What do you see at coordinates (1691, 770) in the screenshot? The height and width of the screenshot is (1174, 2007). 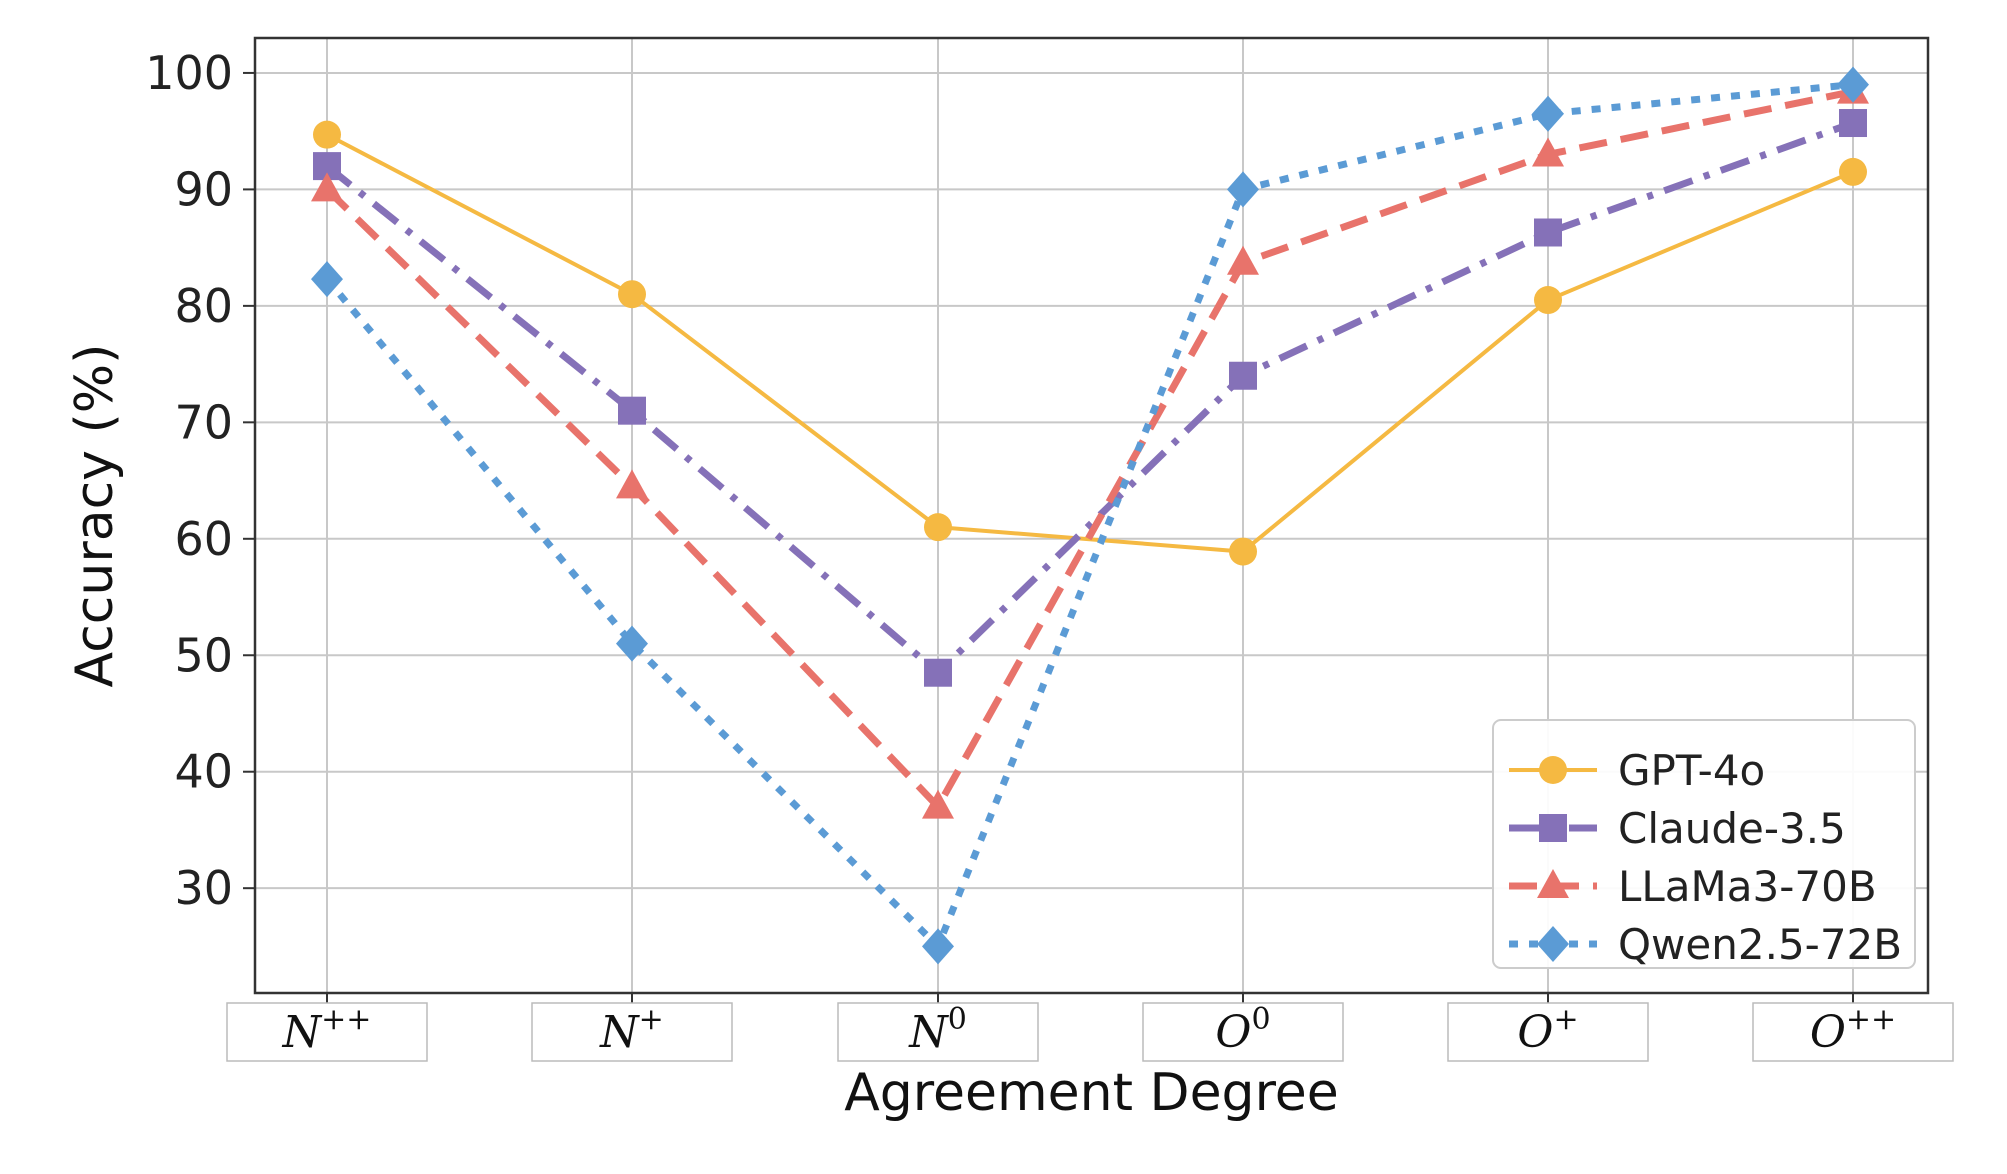 I see `legend-label: GPT-4o` at bounding box center [1691, 770].